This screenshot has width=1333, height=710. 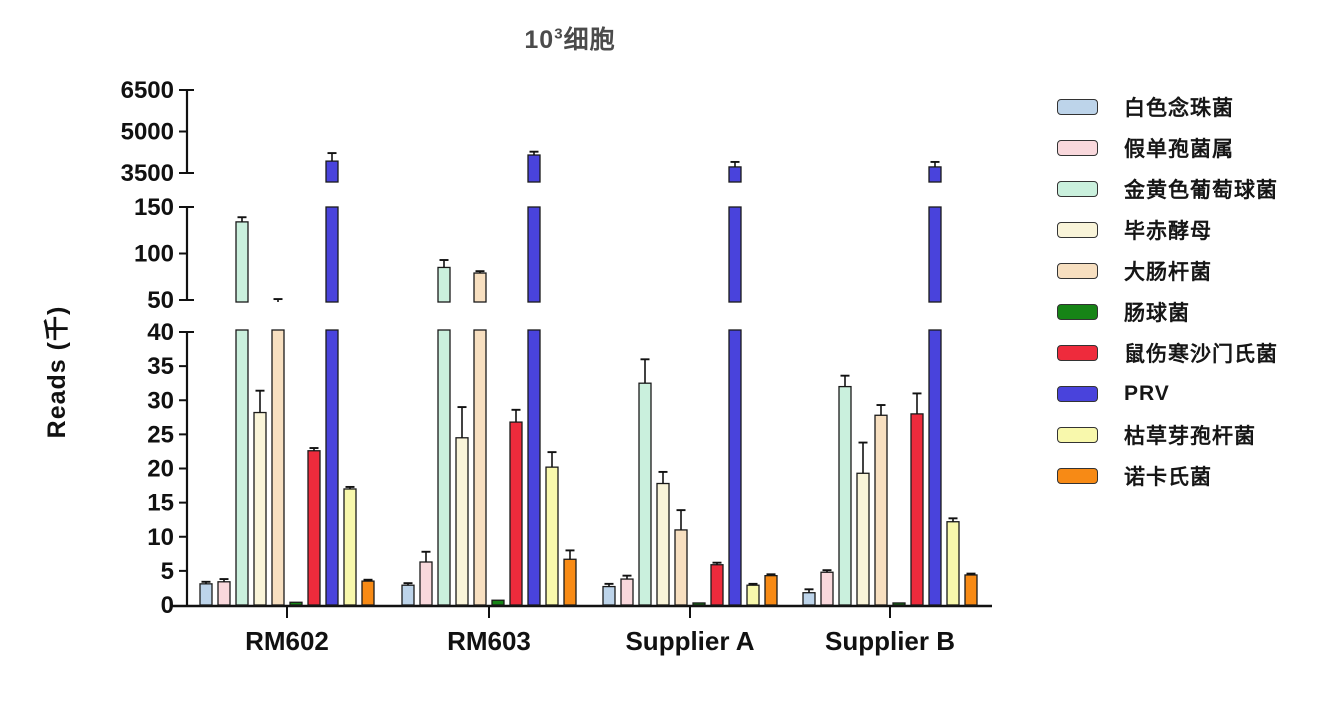 I want to click on legend-item: 假单孢菌属, so click(x=1167, y=147).